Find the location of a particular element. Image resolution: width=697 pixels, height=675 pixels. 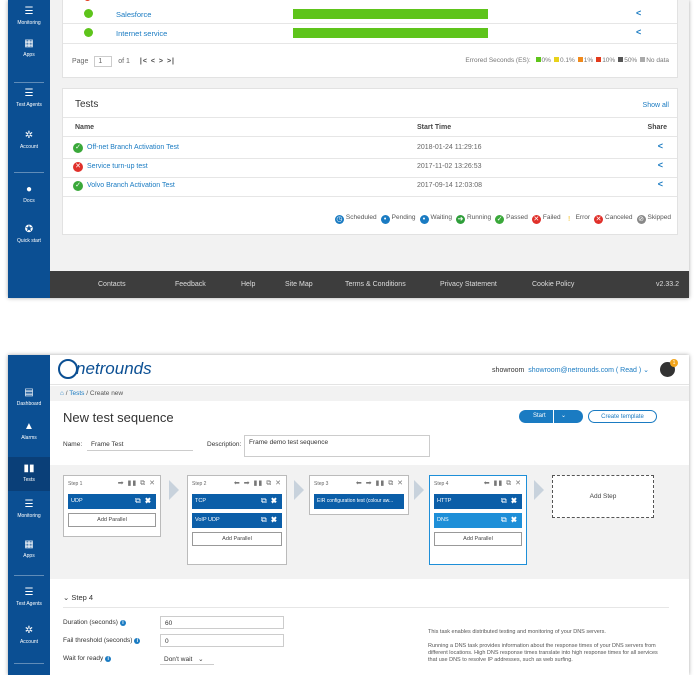

divider is located at coordinates (370, 136).